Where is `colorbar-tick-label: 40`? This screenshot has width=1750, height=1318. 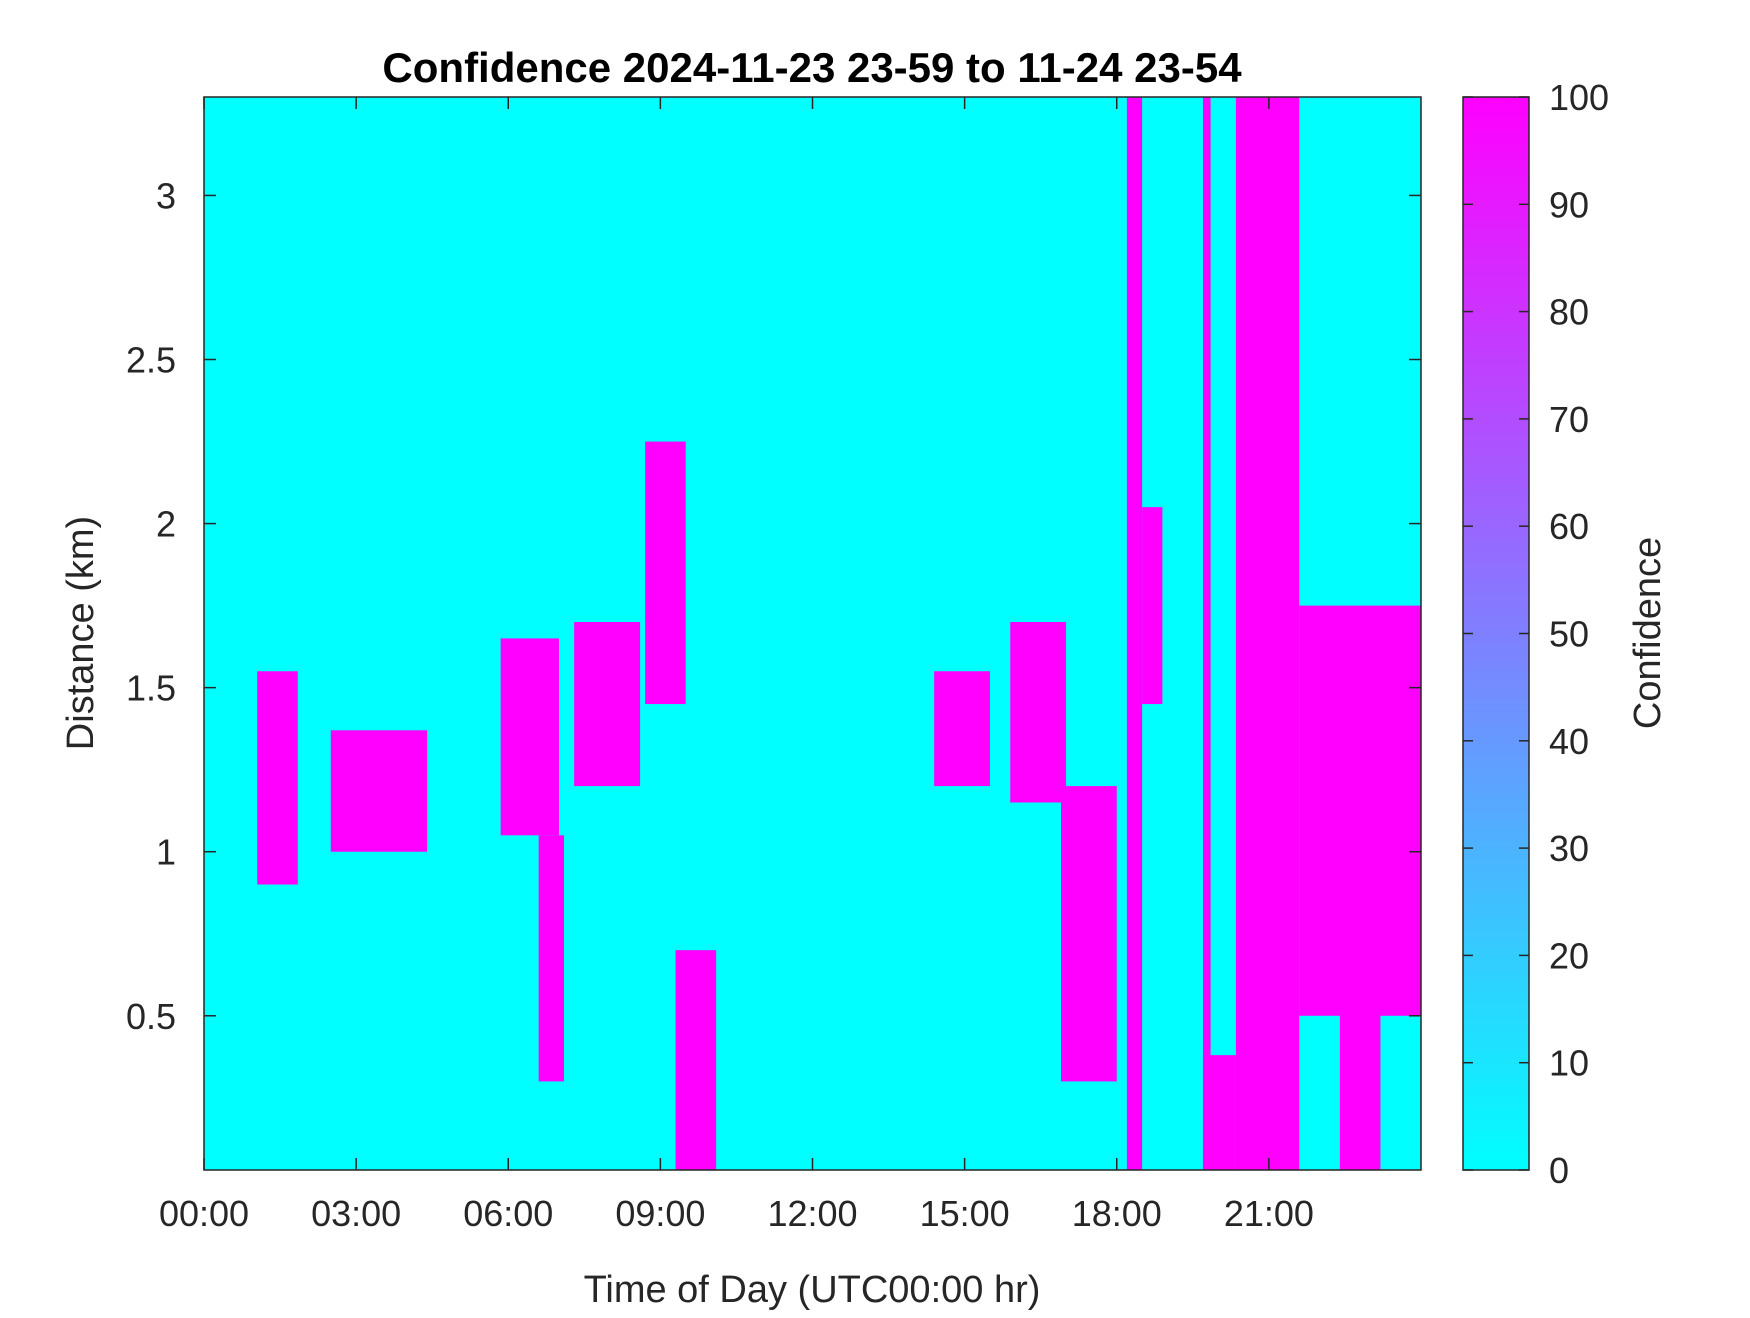 colorbar-tick-label: 40 is located at coordinates (1569, 741).